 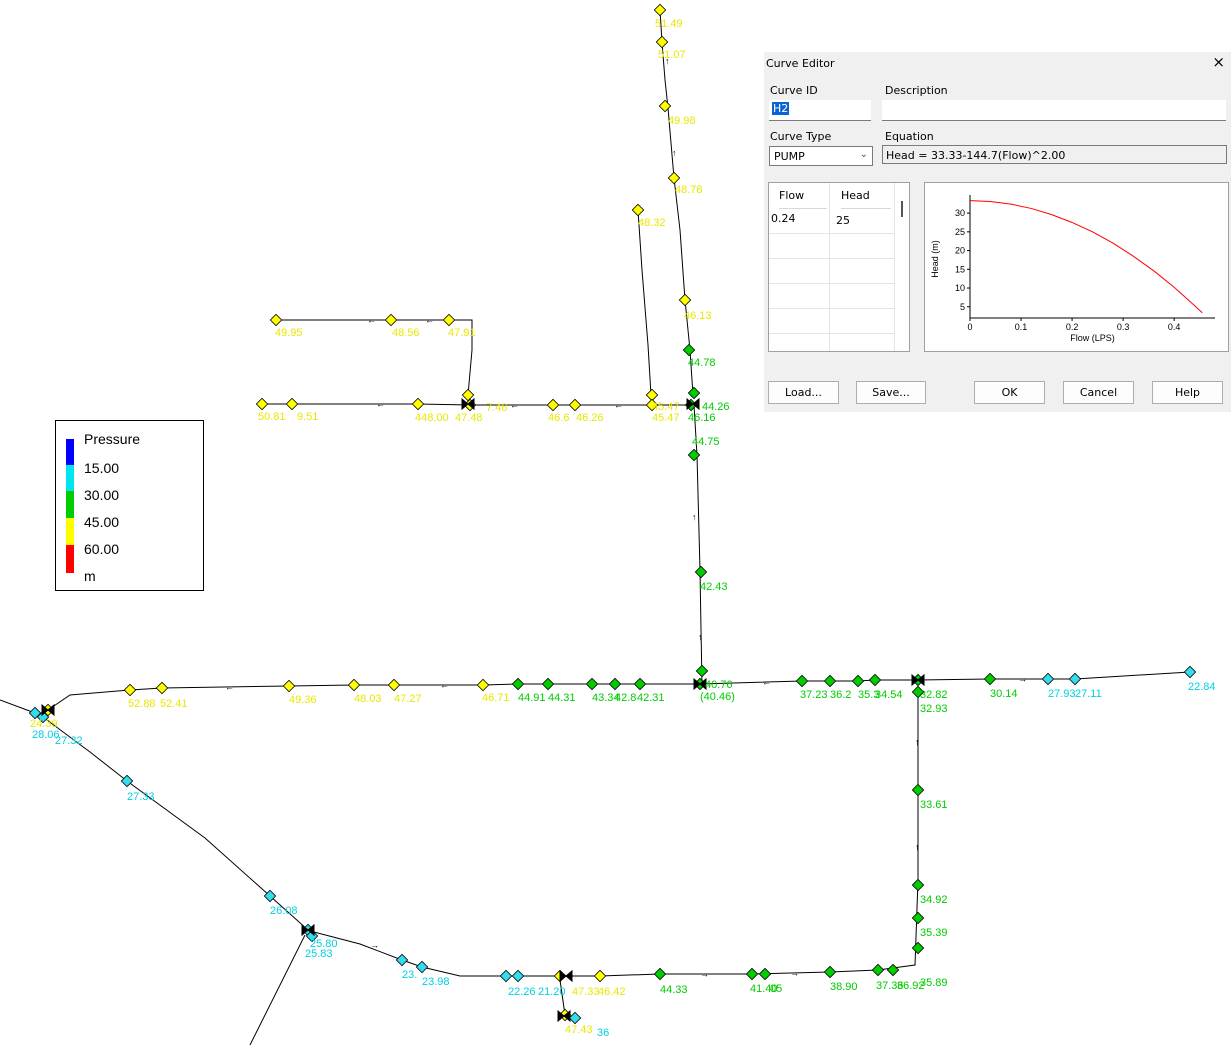 What do you see at coordinates (682, 121) in the screenshot?
I see `node-pressure-label: 49.98` at bounding box center [682, 121].